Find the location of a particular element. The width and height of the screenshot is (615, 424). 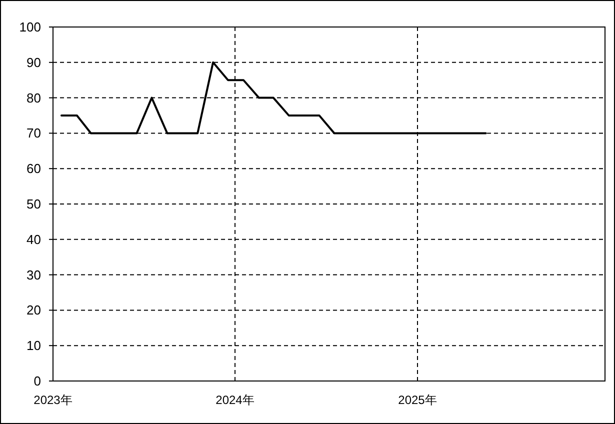

y-tick-label: 50 is located at coordinates (33, 204).